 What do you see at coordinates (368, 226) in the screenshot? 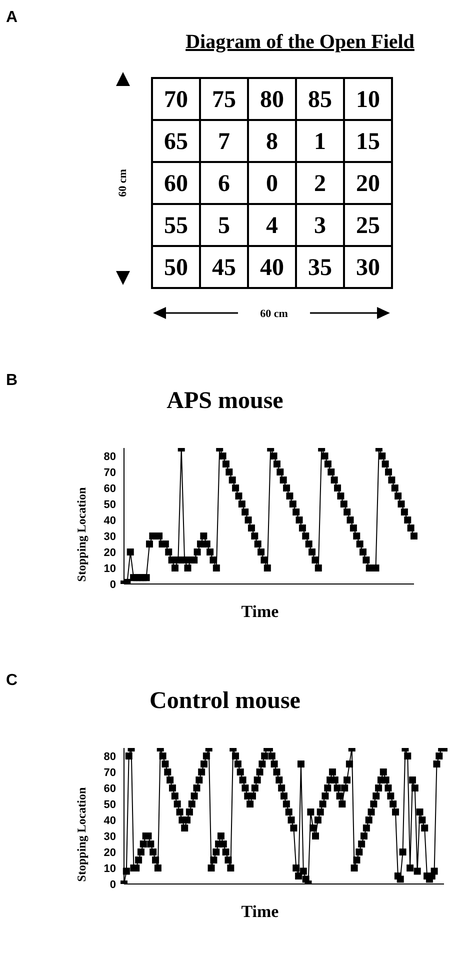
I see `data-label: 25` at bounding box center [368, 226].